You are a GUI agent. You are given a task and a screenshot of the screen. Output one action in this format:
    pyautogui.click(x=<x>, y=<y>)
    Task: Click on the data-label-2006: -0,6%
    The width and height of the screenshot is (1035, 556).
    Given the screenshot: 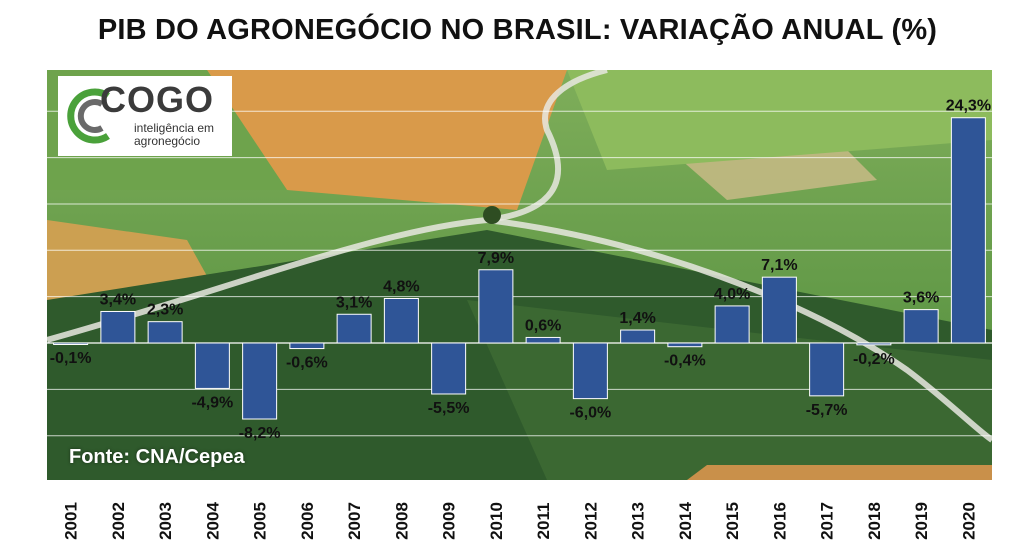 What is the action you would take?
    pyautogui.click(x=307, y=363)
    